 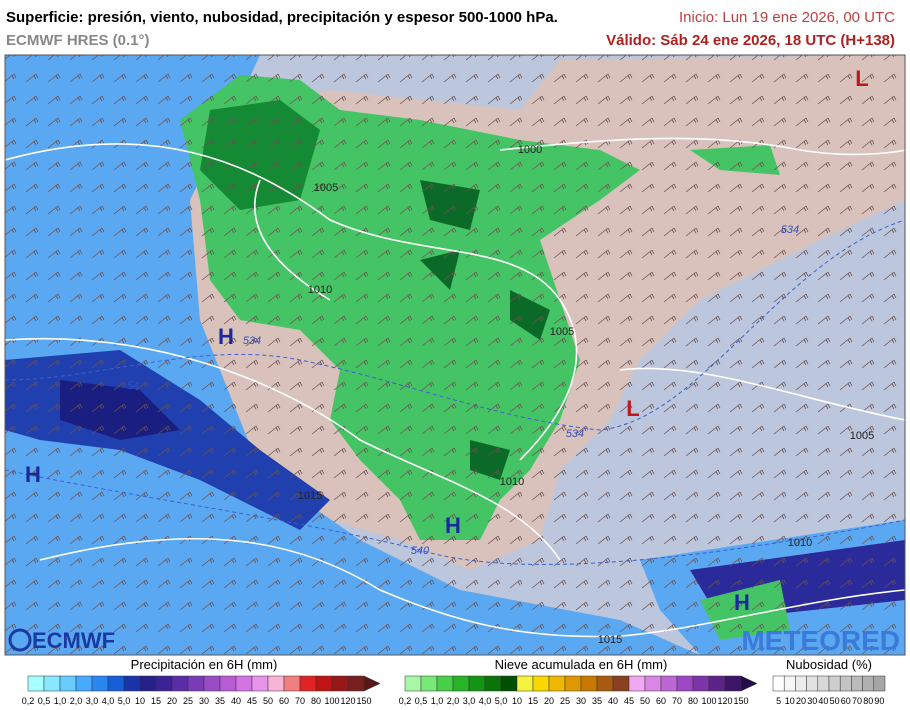 I want to click on isobar-label: 1010, so click(x=320, y=290).